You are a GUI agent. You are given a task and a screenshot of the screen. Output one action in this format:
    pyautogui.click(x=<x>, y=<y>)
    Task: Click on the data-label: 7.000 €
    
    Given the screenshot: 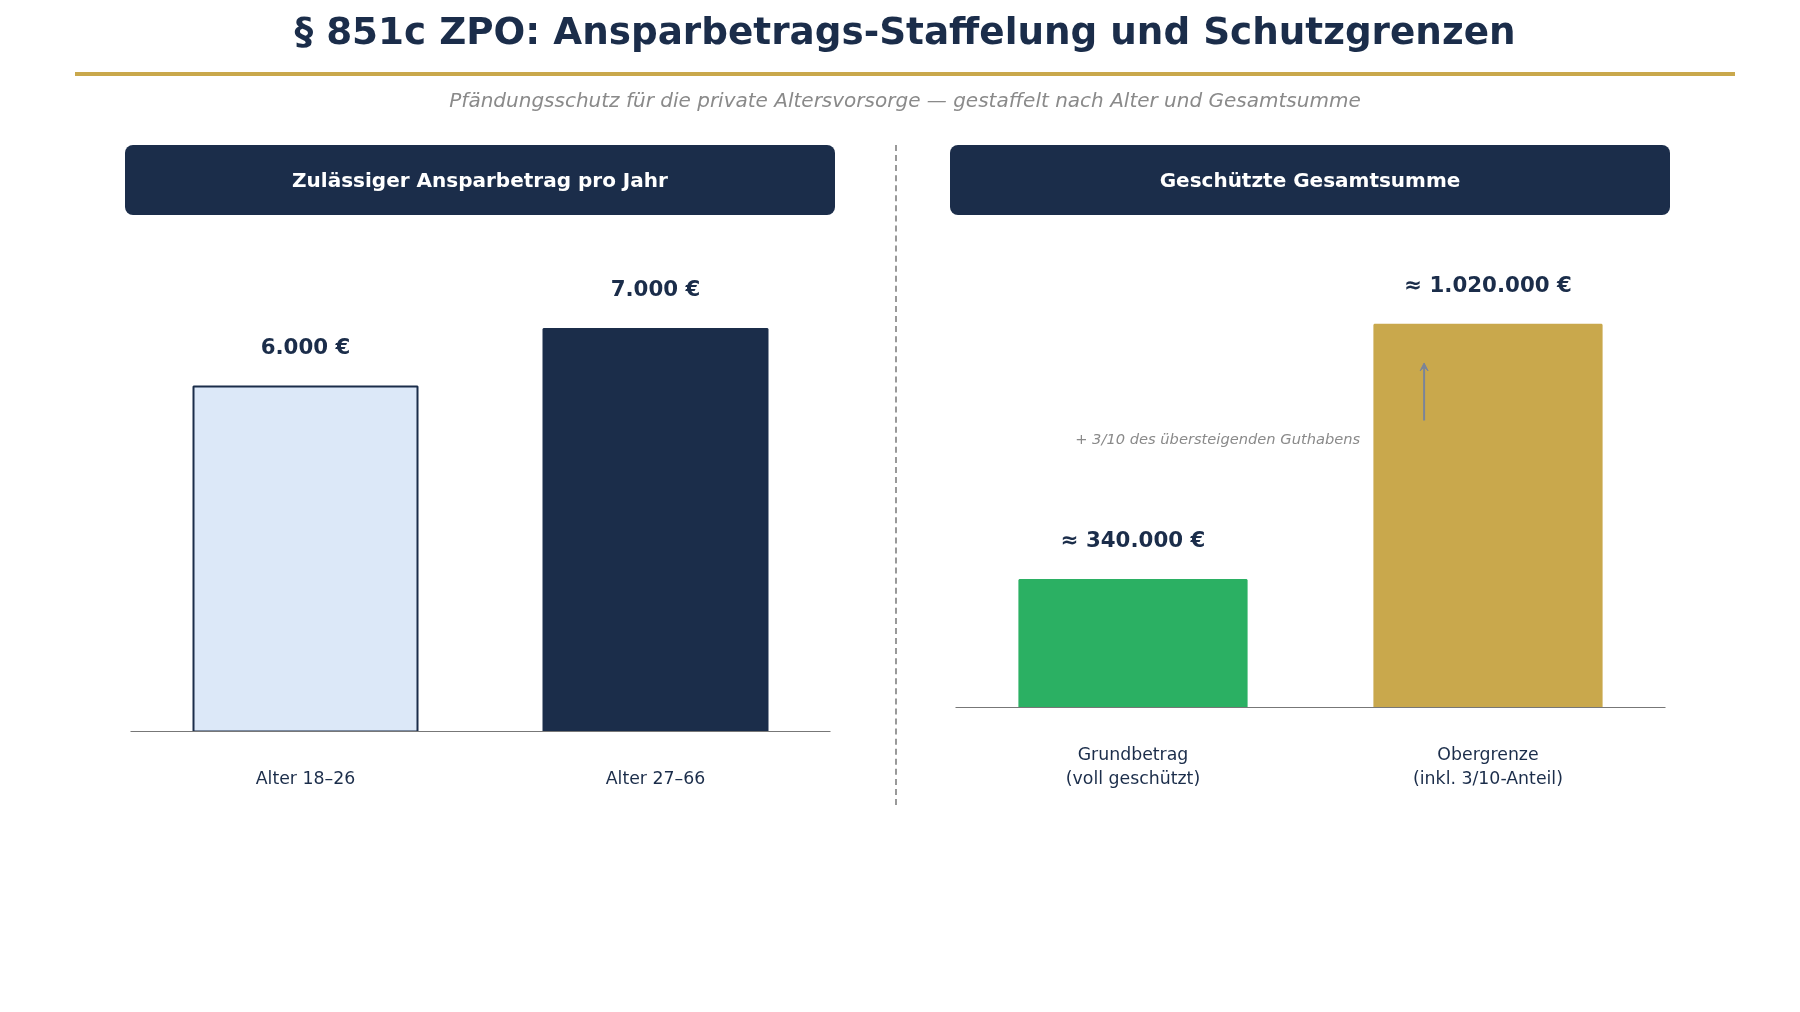 What is the action you would take?
    pyautogui.click(x=655, y=288)
    